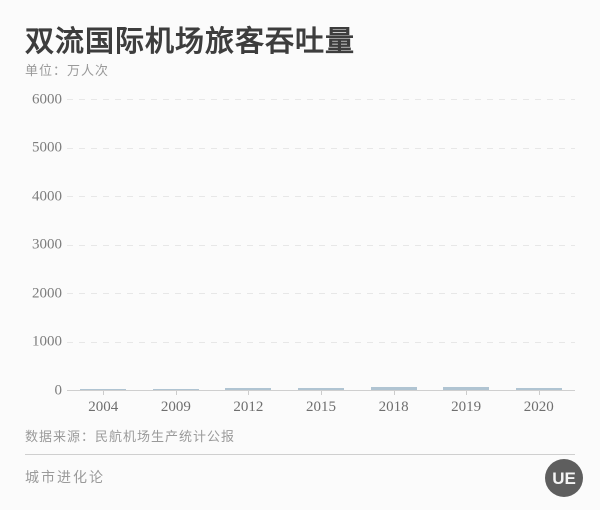 The height and width of the screenshot is (510, 600). I want to click on x-axis-tick-label: 2012, so click(248, 407).